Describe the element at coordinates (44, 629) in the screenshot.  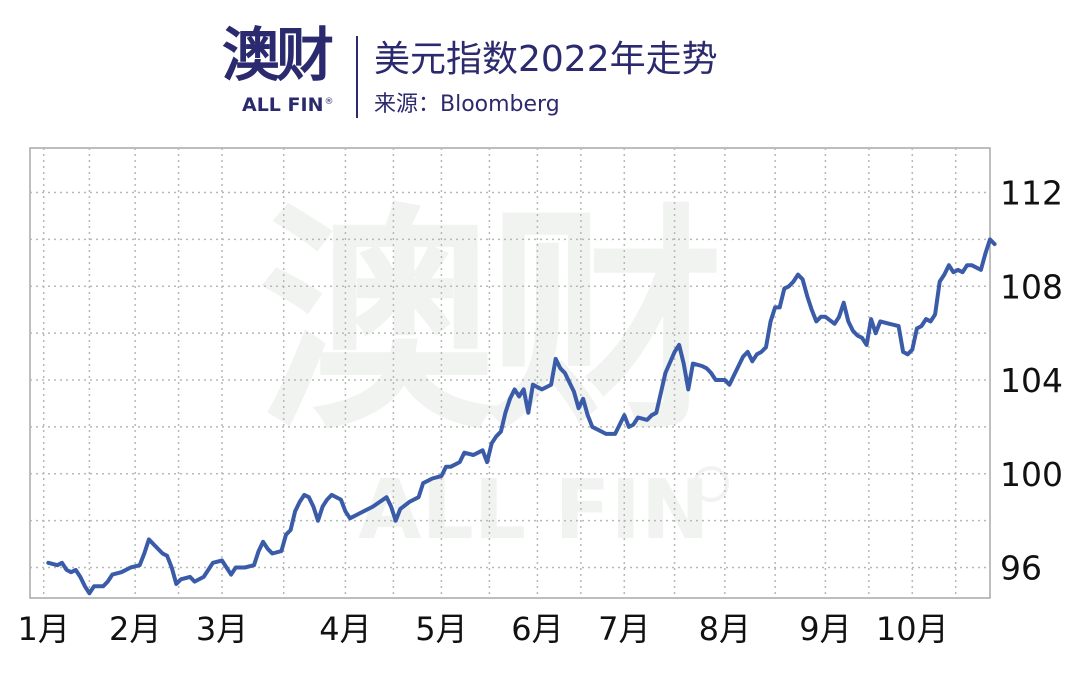
I see `x-tick-label: 1月` at that location.